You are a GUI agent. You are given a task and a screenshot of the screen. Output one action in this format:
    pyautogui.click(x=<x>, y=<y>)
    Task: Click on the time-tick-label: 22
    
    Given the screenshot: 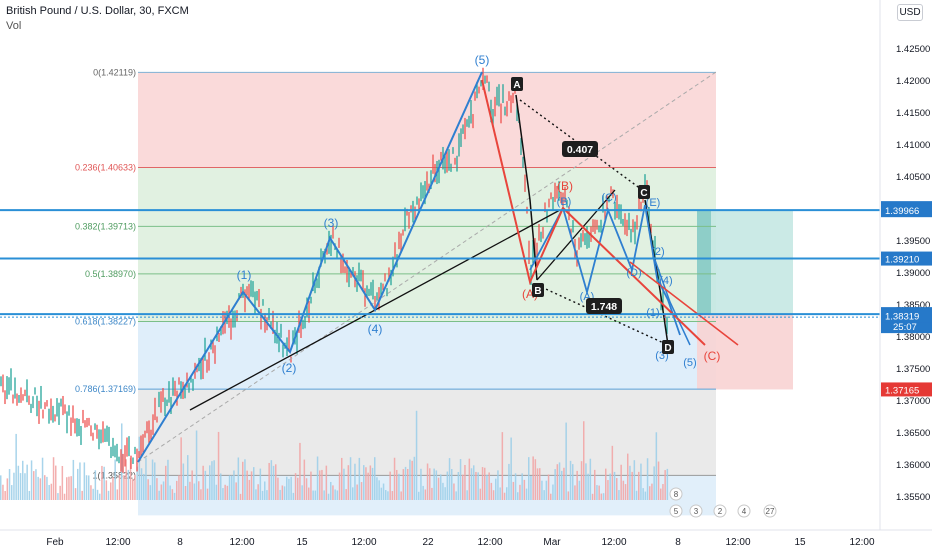 What is the action you would take?
    pyautogui.click(x=428, y=542)
    